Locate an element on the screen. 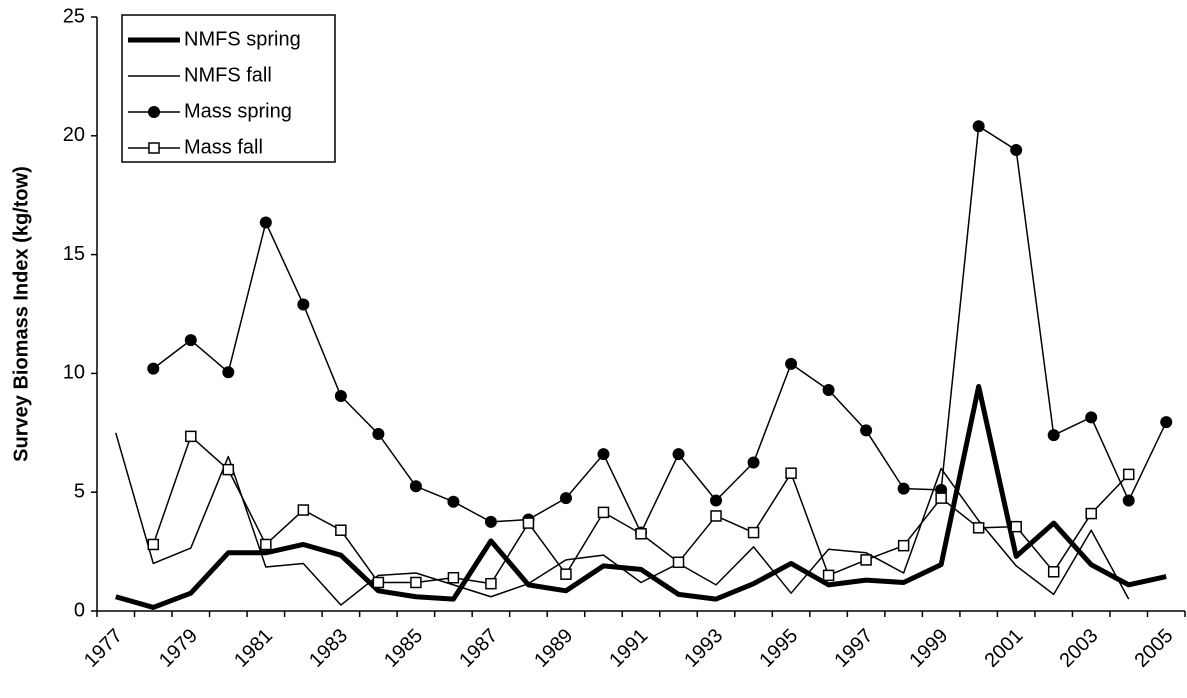 The image size is (1187, 698). x-tick-label: 1985 is located at coordinates (403, 648).